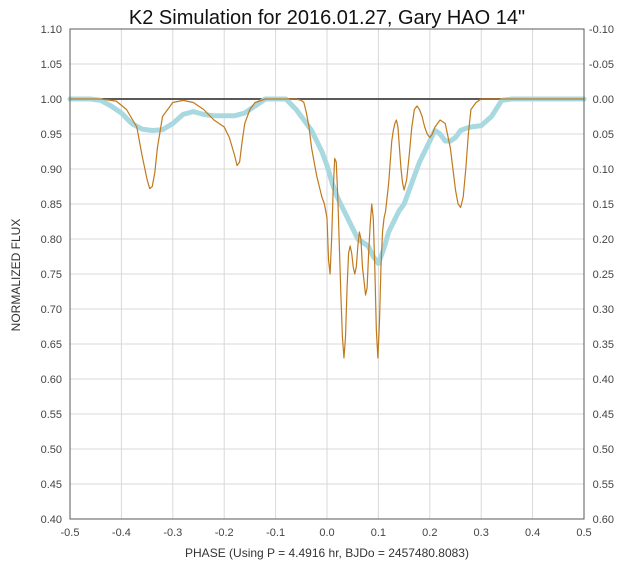  Describe the element at coordinates (51, 520) in the screenshot. I see `y-tick-label: 0.40` at that location.